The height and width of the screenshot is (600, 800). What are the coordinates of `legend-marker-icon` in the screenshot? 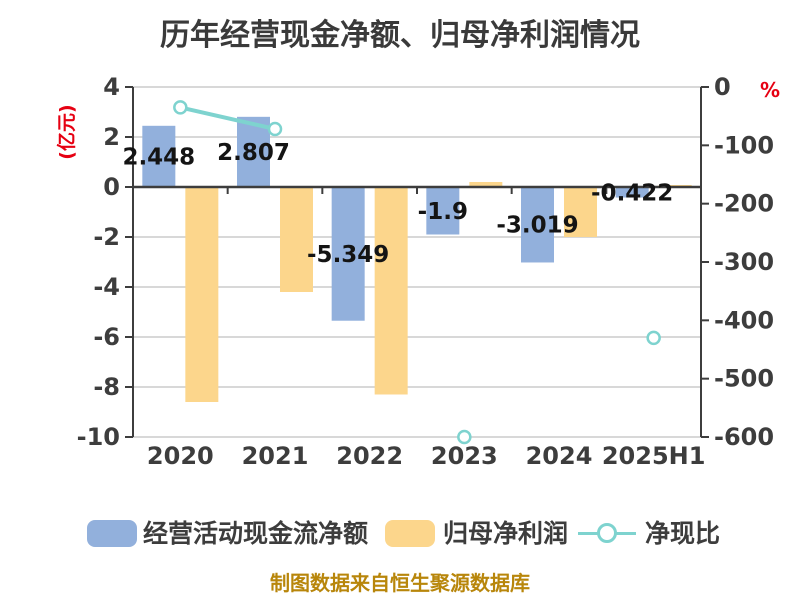 It's located at (607, 533).